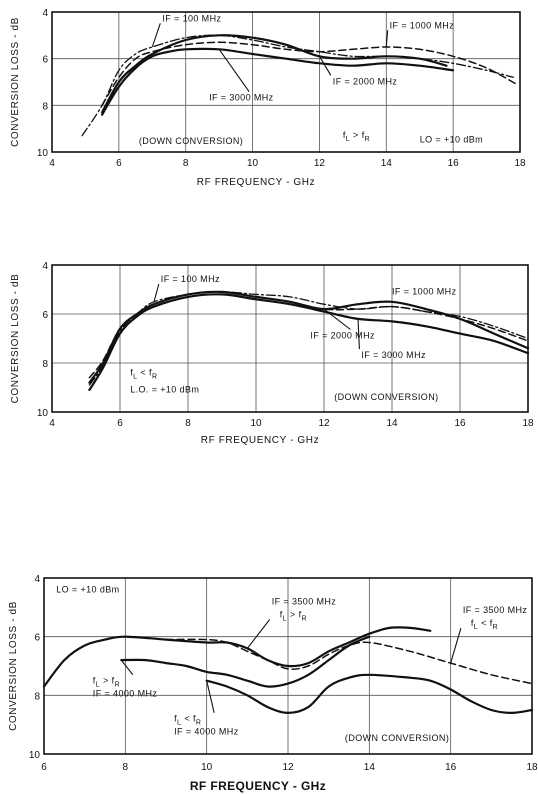 The image size is (538, 794). Describe the element at coordinates (143, 373) in the screenshot. I see `frequency-relation-note: fL < fR` at that location.